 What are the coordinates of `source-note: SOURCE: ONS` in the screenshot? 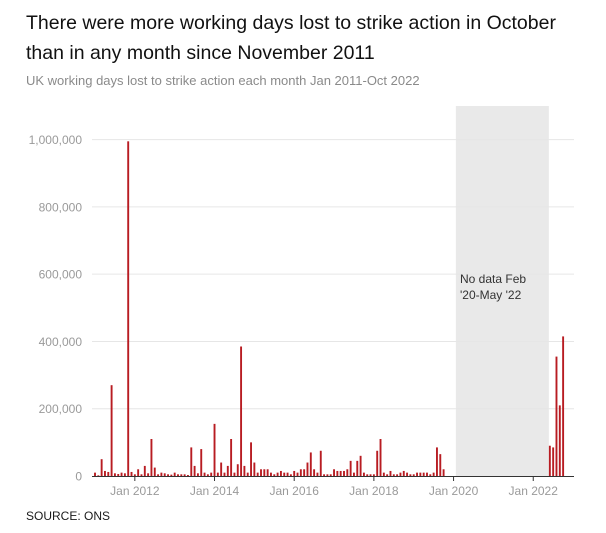 It's located at (68, 516).